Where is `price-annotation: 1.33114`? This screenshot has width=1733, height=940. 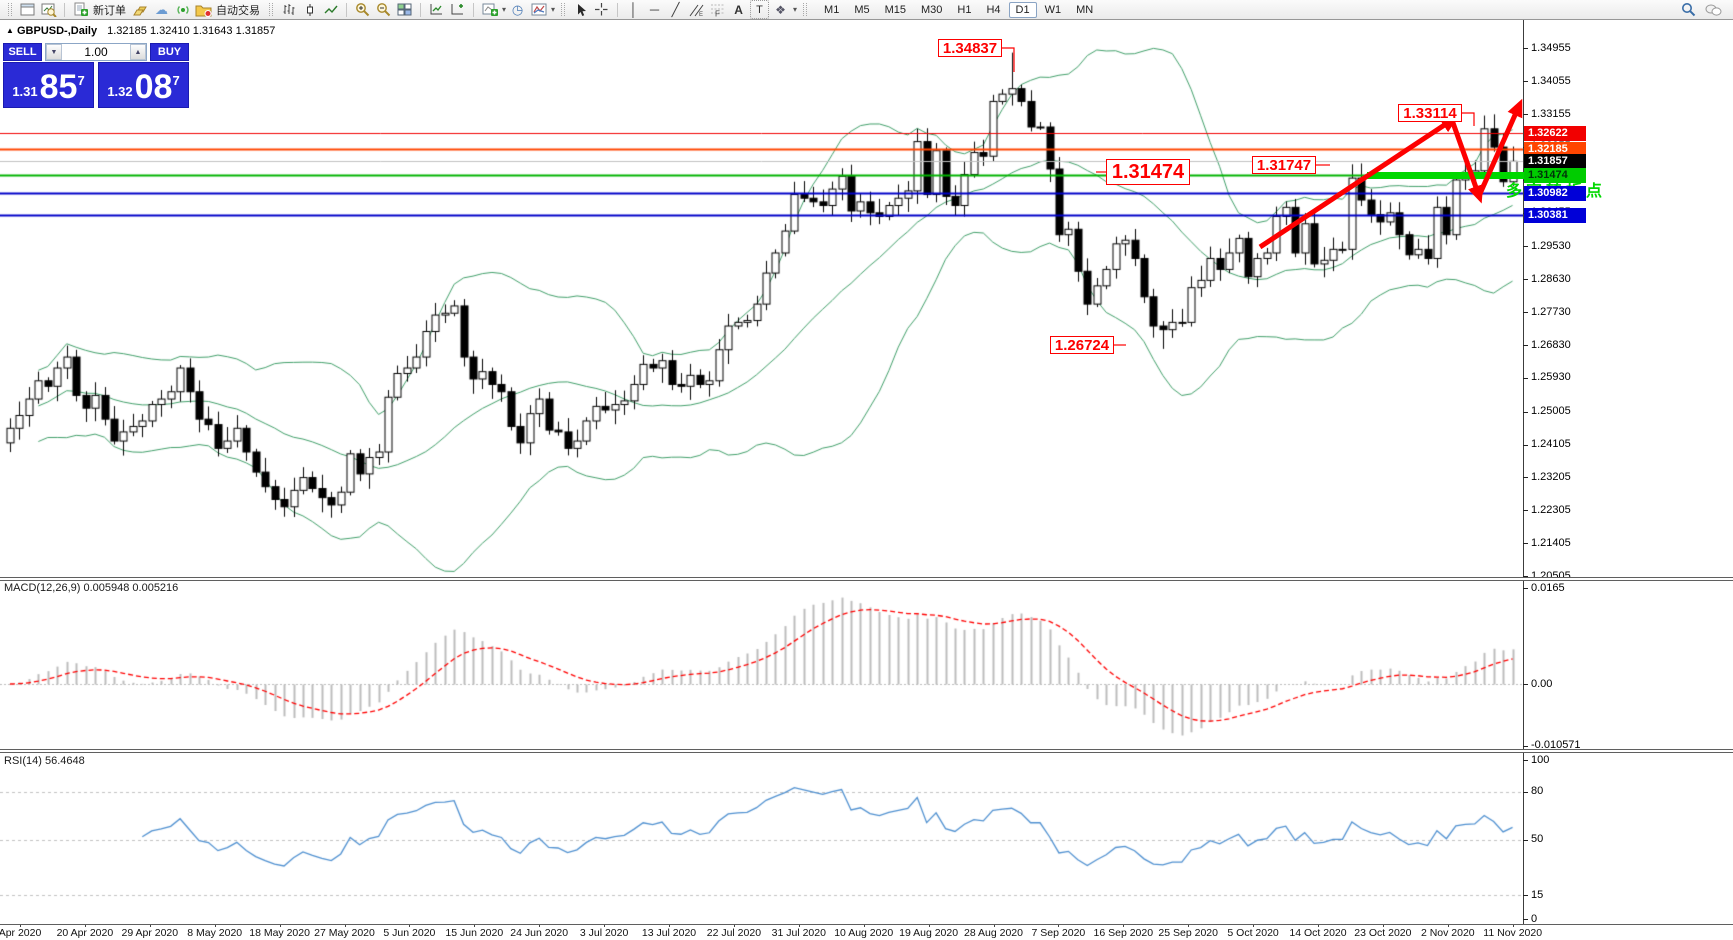 price-annotation: 1.33114 is located at coordinates (1430, 113).